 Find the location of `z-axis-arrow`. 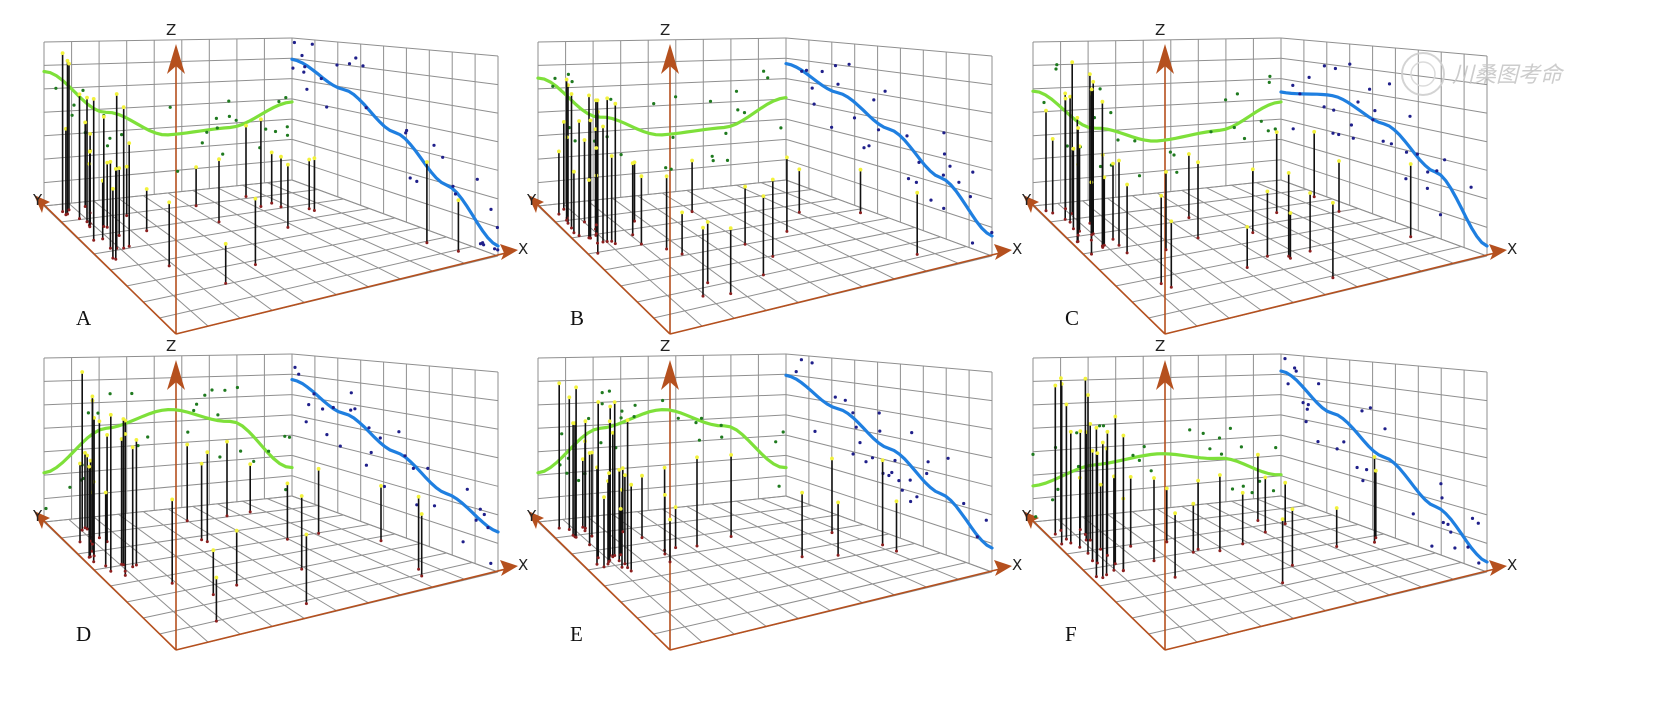

z-axis-arrow is located at coordinates (1165, 375).